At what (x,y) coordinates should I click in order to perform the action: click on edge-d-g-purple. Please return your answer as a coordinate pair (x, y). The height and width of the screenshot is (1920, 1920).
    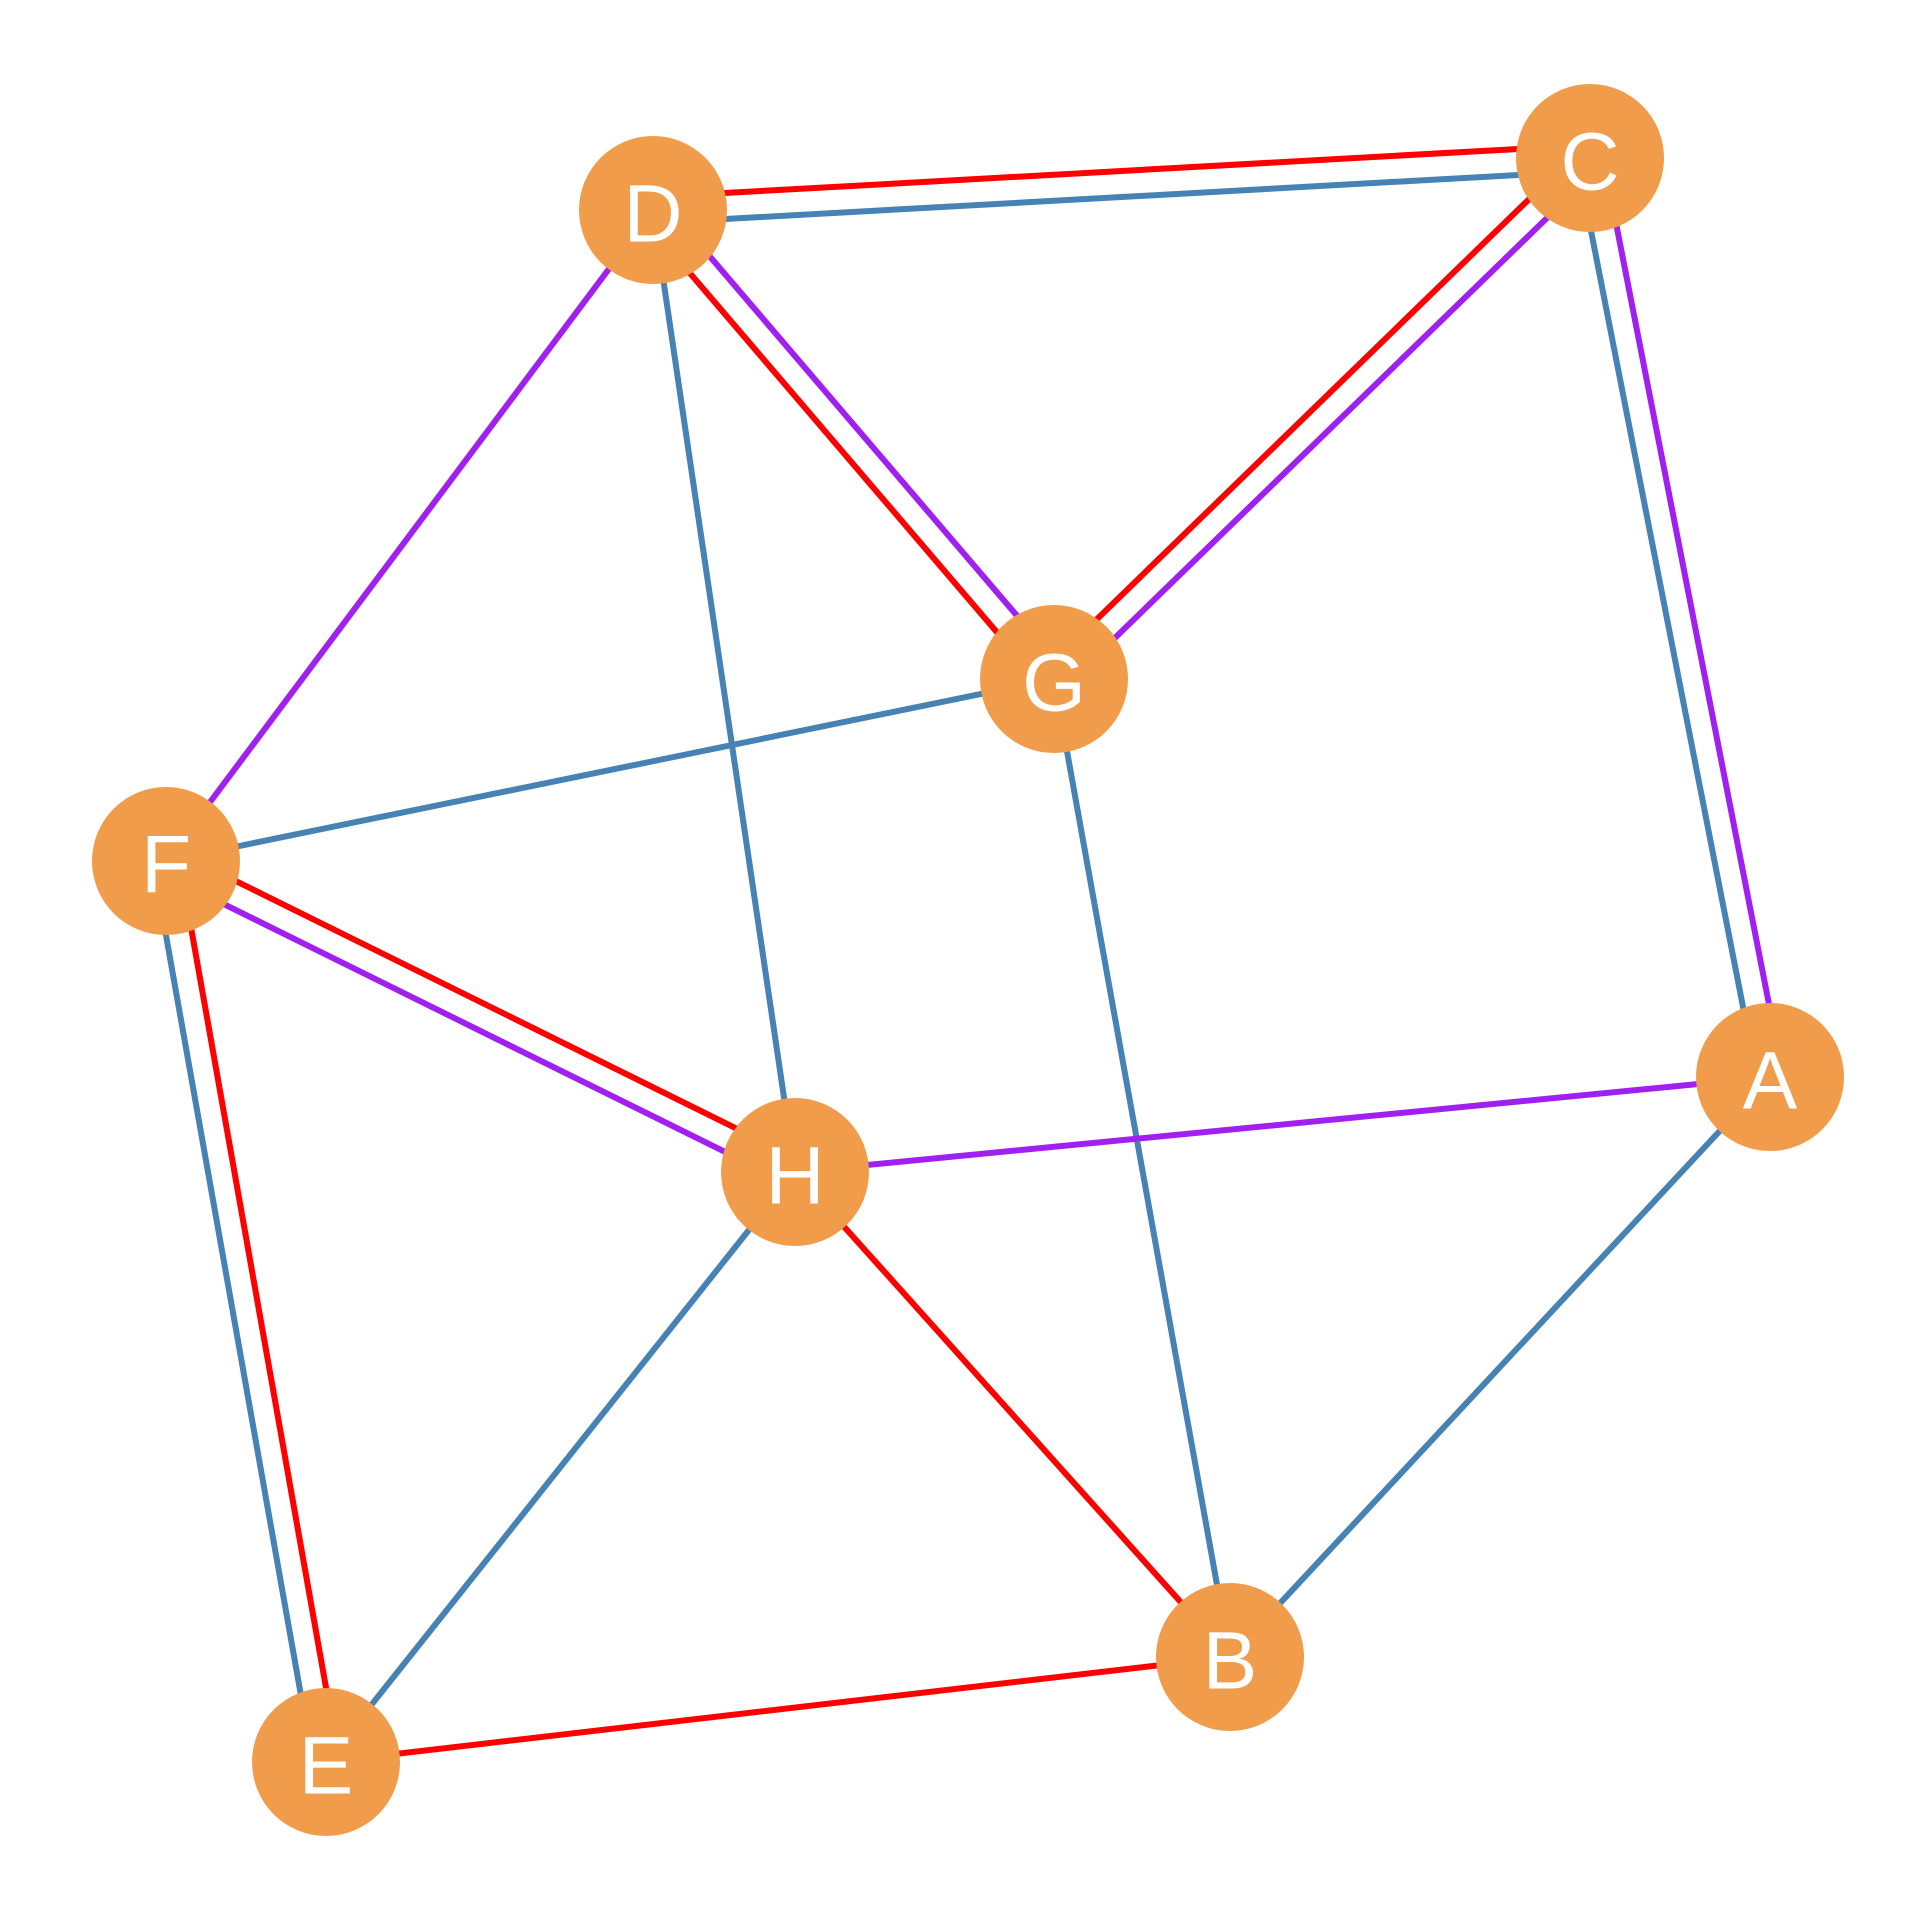
    Looking at the image, I should click on (863, 436).